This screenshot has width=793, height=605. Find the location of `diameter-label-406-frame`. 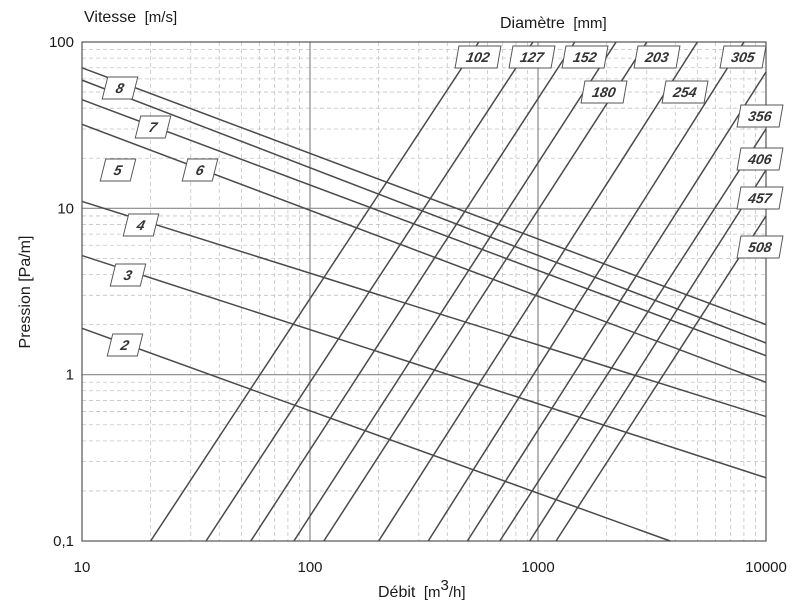

diameter-label-406-frame is located at coordinates (760, 159).